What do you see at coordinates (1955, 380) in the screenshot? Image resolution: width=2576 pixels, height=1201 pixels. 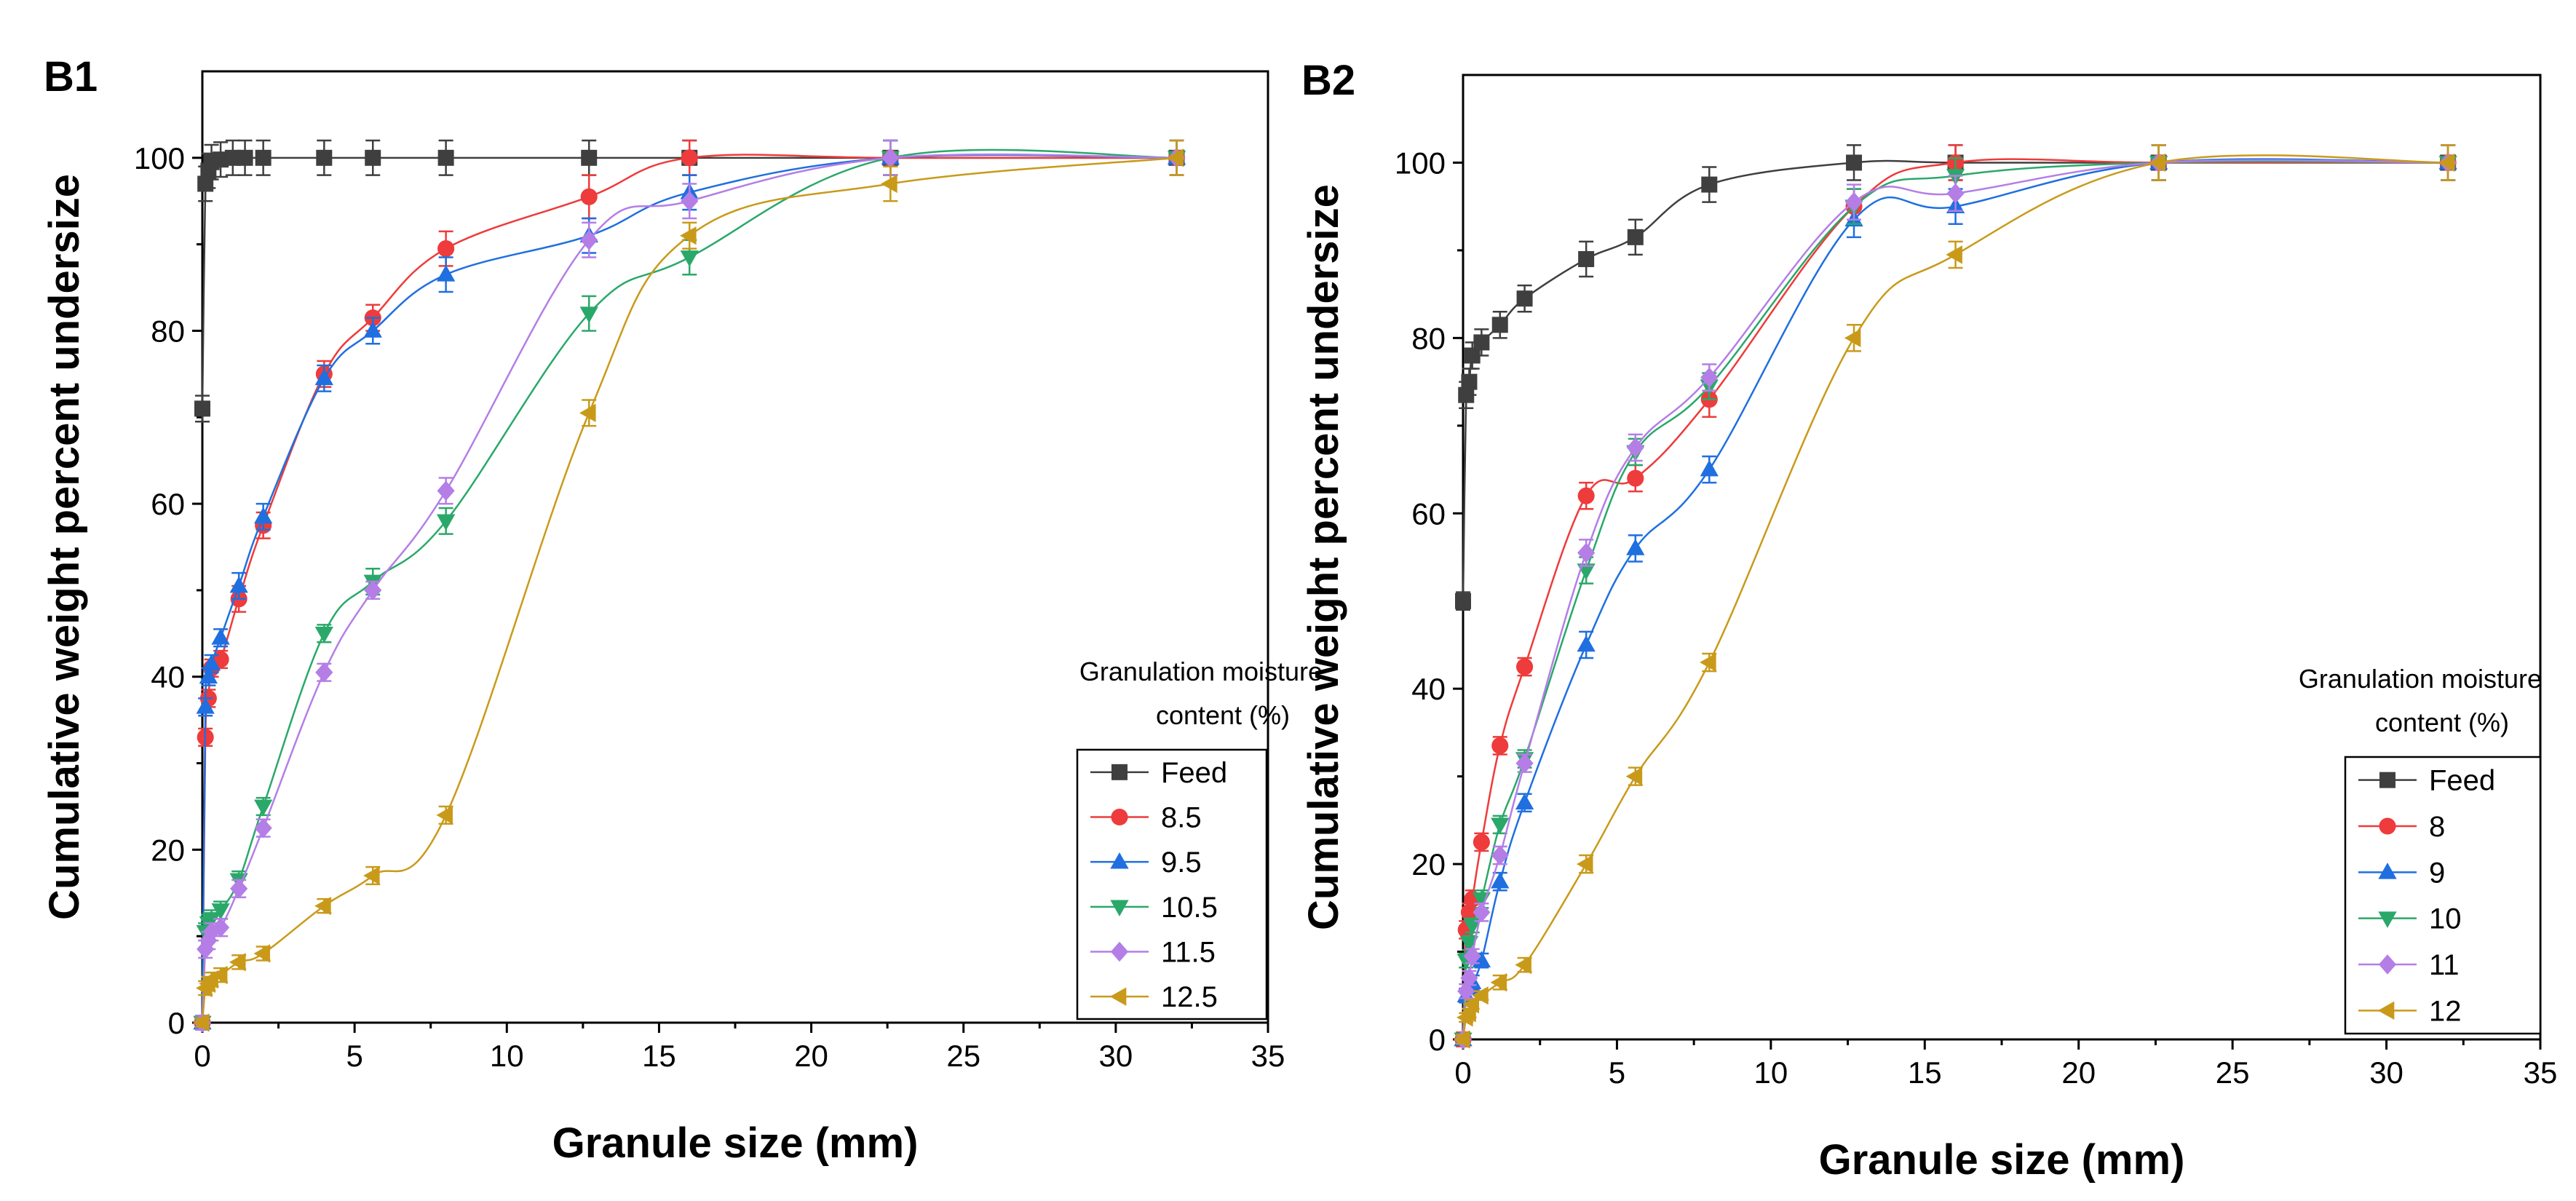 I see `series-line` at bounding box center [1955, 380].